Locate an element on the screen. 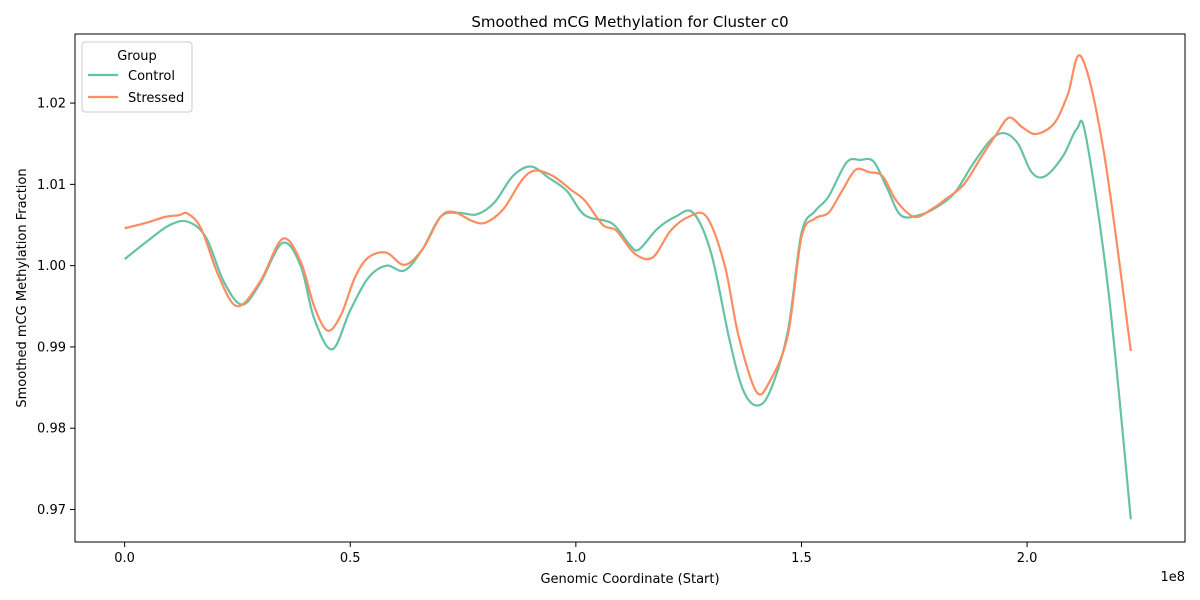  y-tick-label: 1.00 is located at coordinates (51, 266).